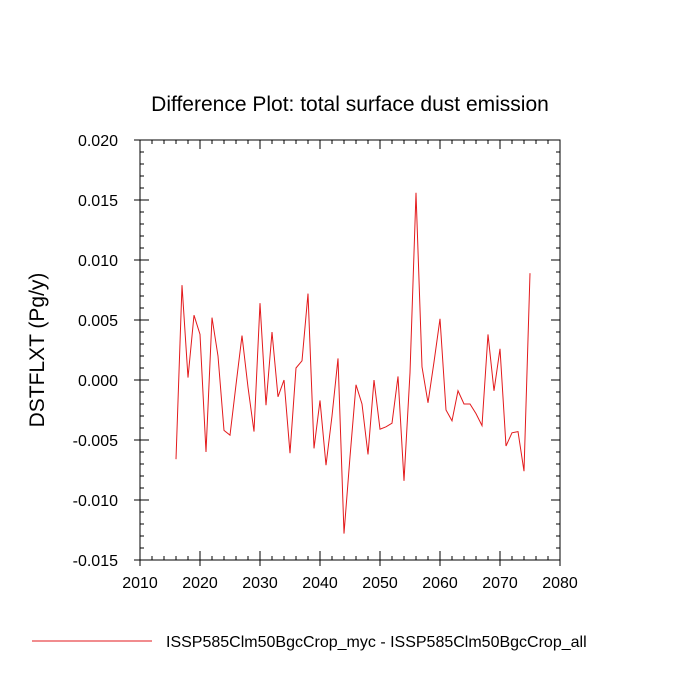  I want to click on y-tick-label: -0.015, so click(95, 561).